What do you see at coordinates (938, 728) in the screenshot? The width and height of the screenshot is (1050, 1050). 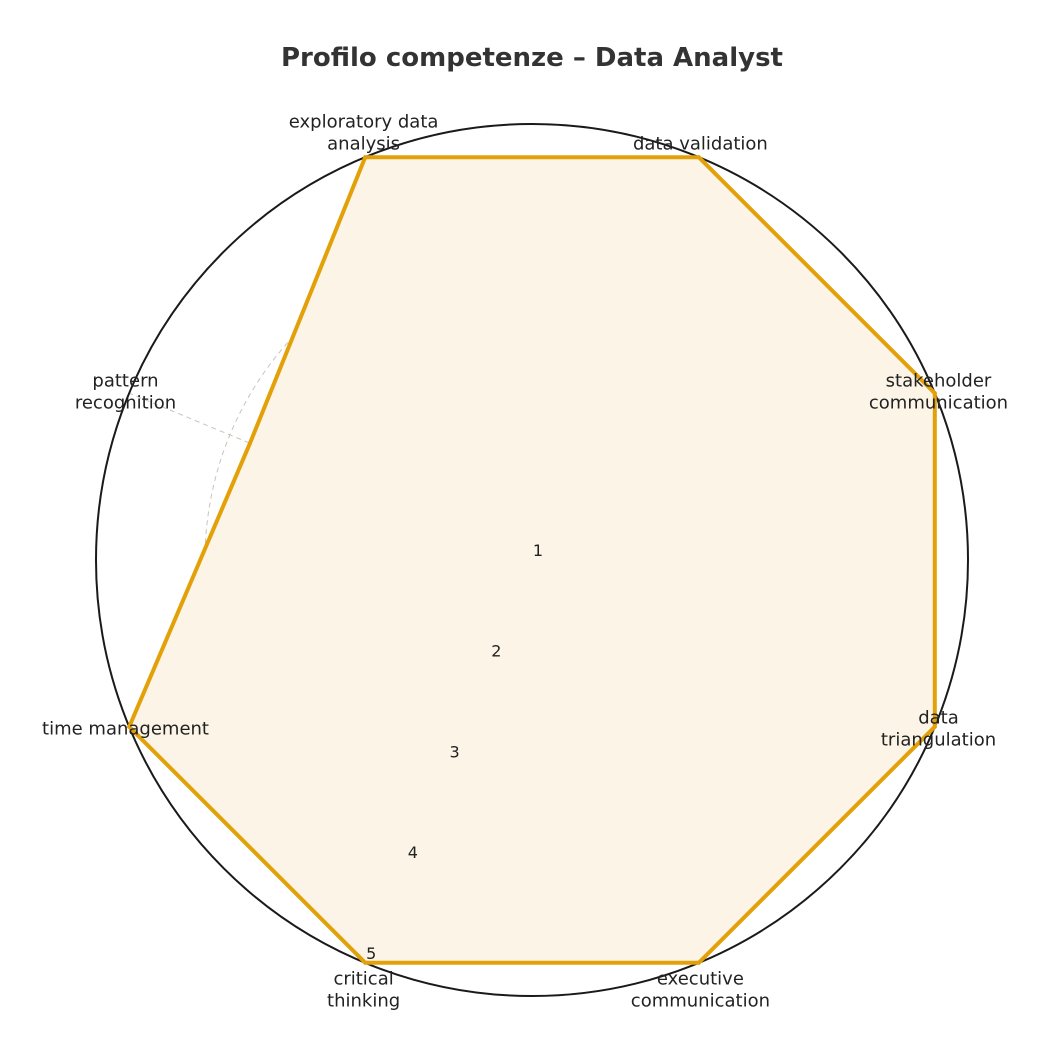 I see `axis-label: data triangulation` at bounding box center [938, 728].